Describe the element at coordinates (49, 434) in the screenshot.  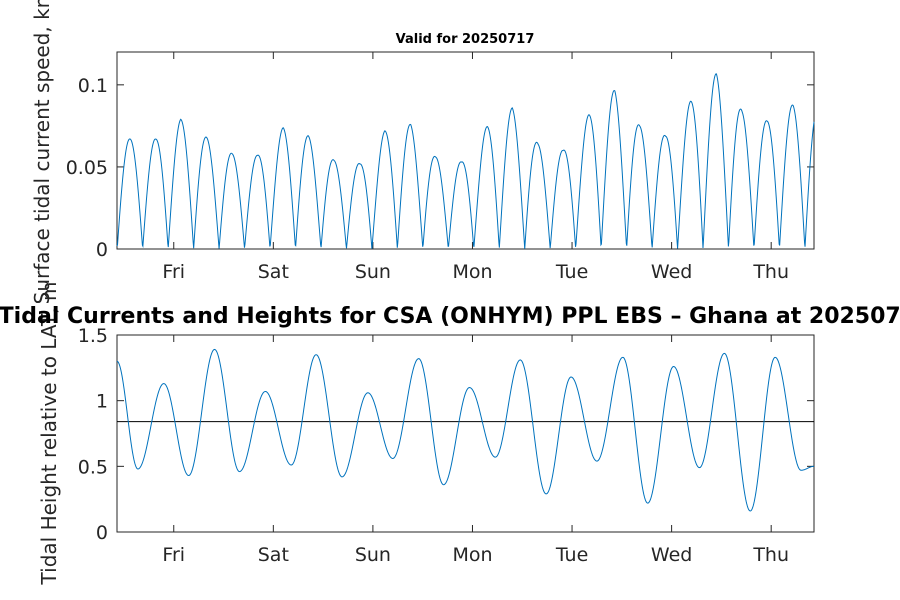
I see `tidal-height-y-axis-label: Tidal Height relative to LAT, m` at that location.